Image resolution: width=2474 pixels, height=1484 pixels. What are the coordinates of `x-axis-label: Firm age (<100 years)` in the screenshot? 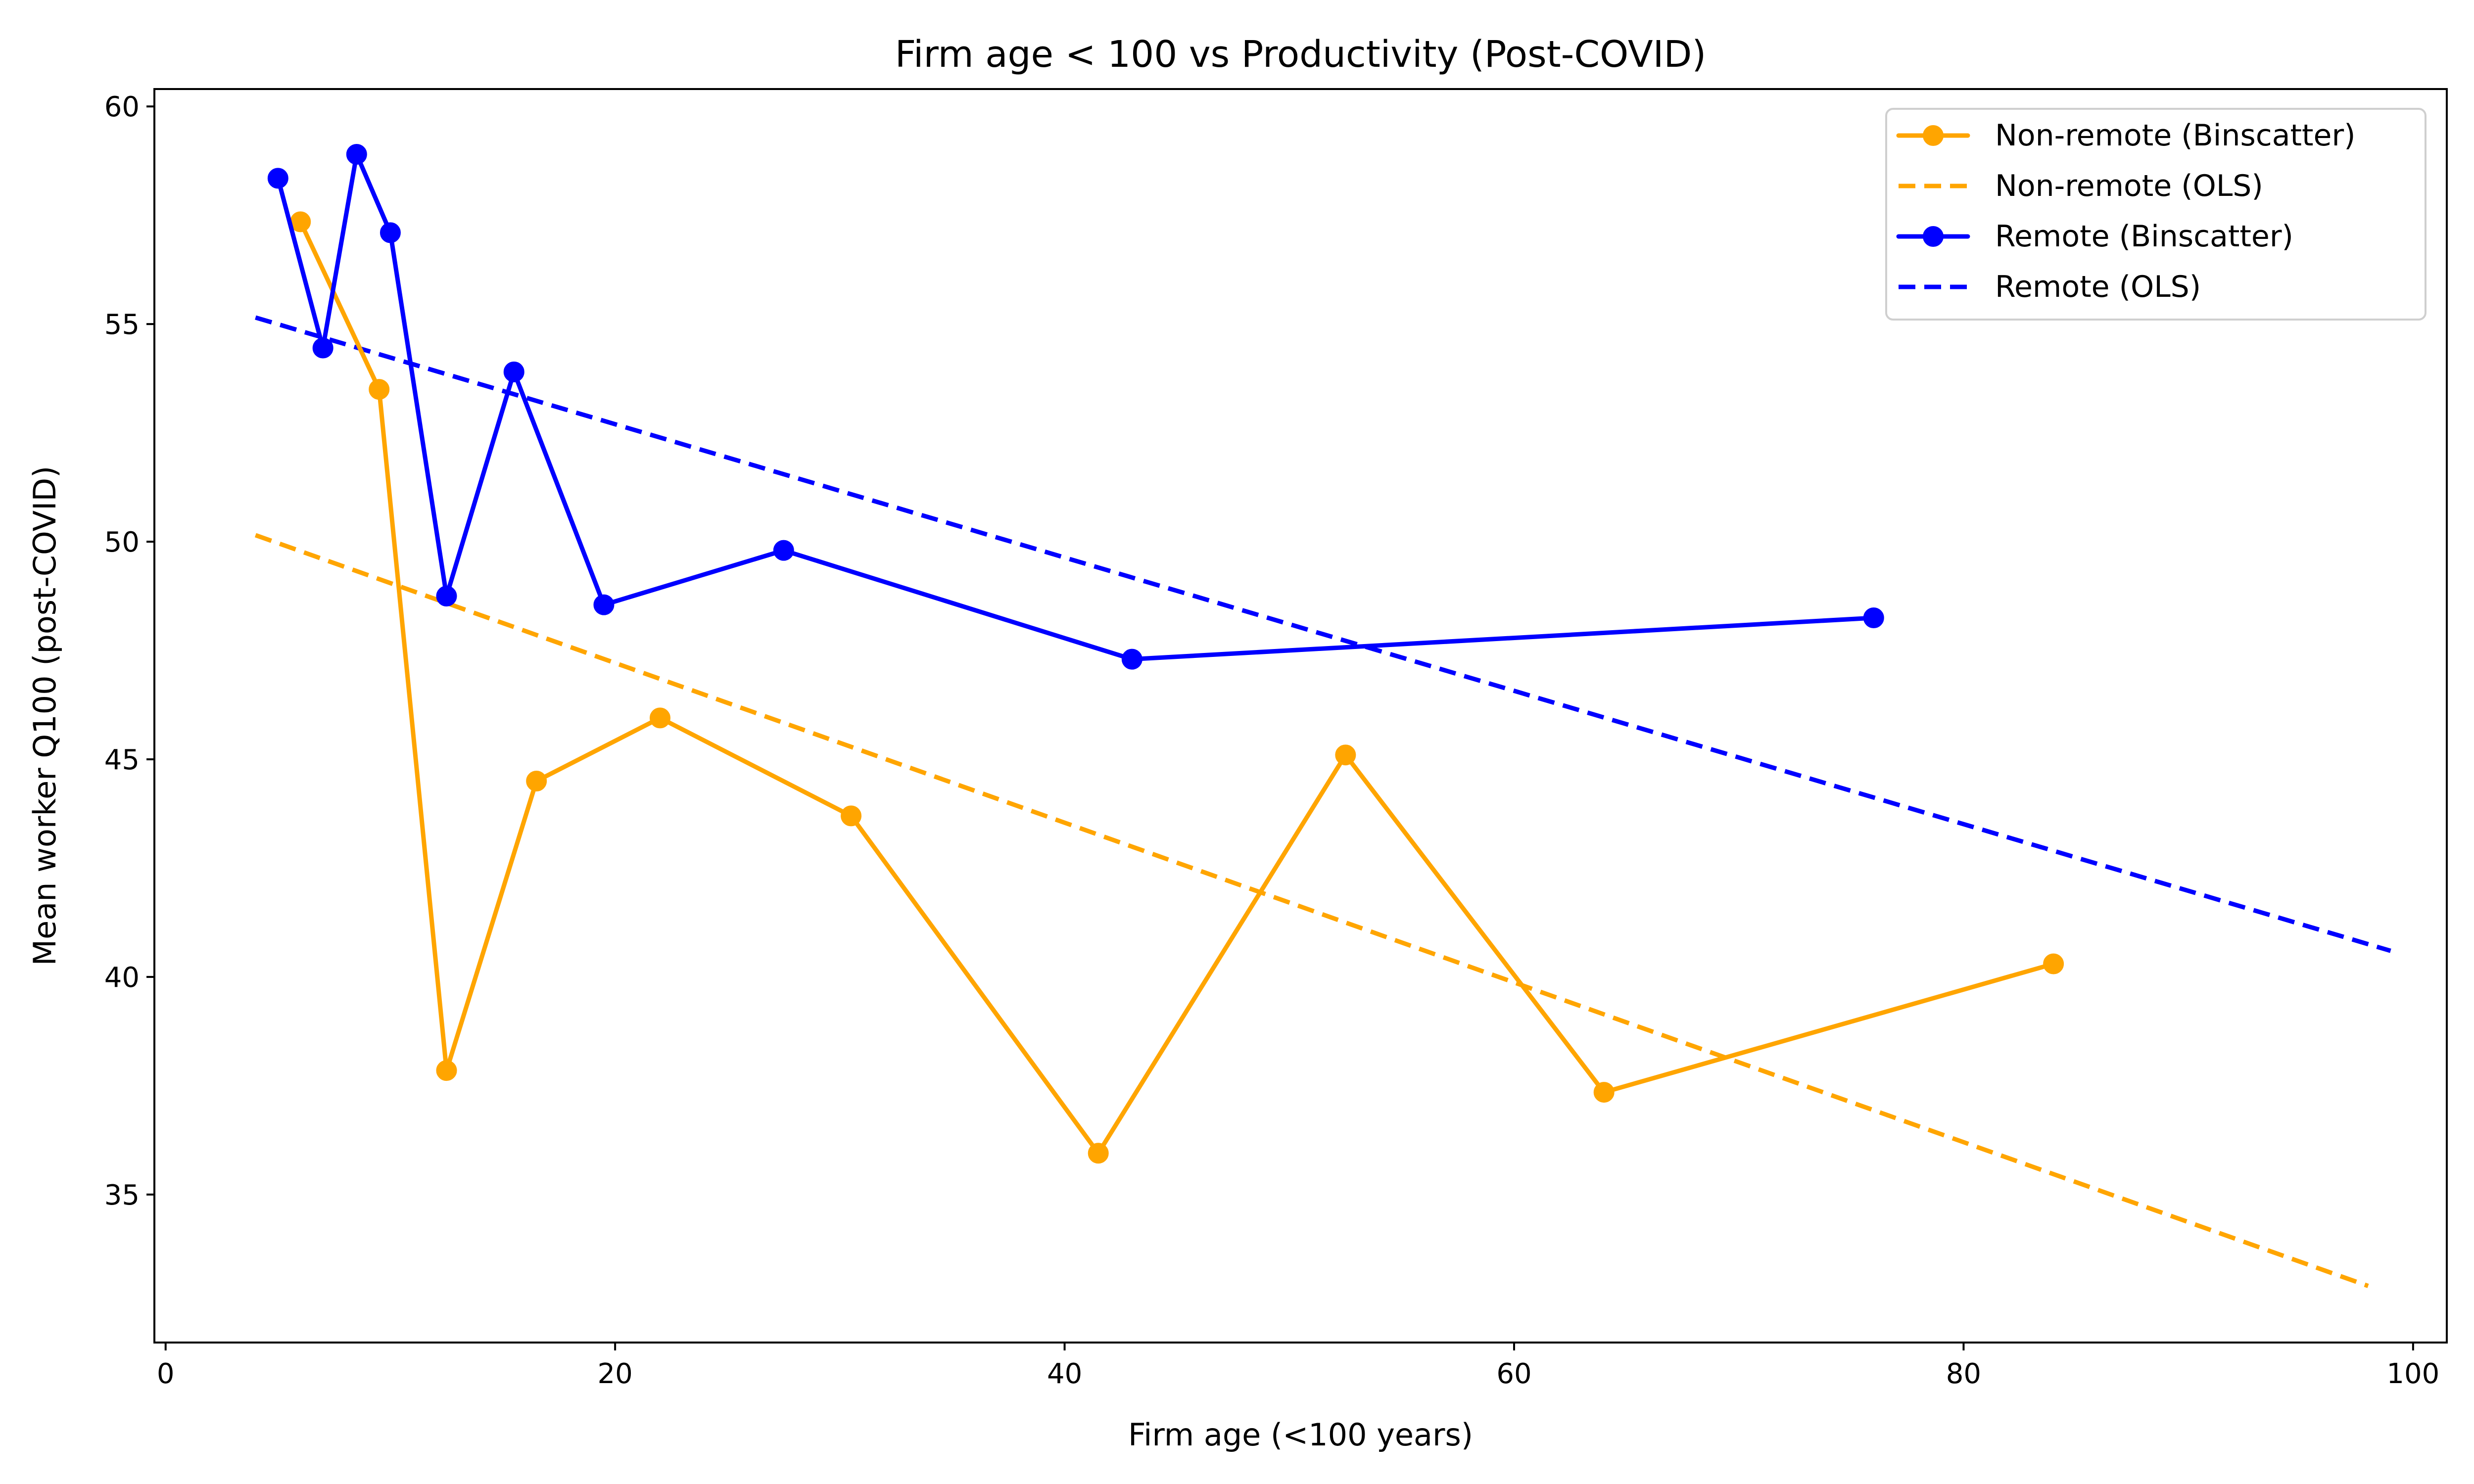 It's located at (1300, 1435).